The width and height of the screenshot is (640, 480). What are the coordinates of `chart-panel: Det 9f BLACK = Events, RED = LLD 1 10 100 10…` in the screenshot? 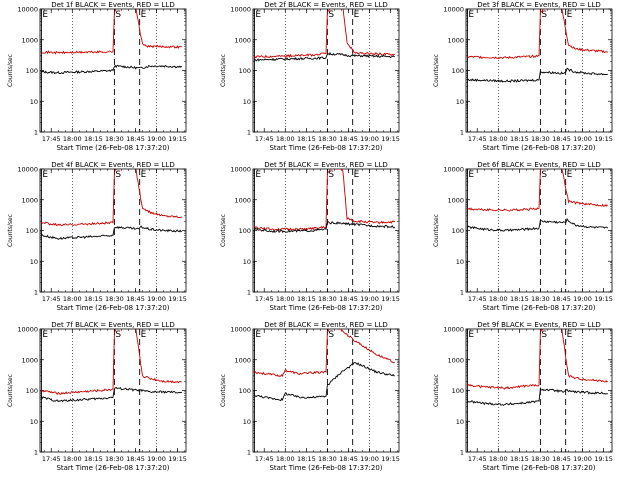 It's located at (523, 396).